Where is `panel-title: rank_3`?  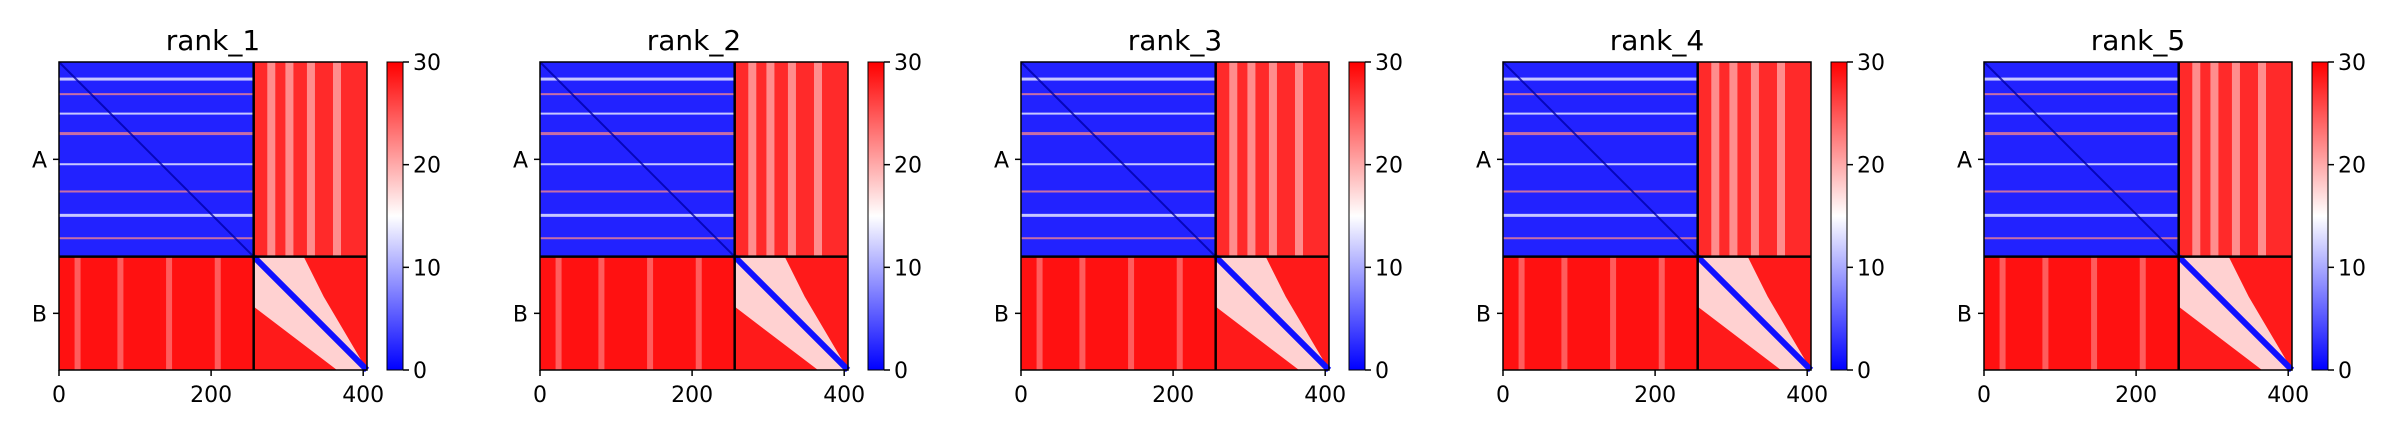 panel-title: rank_3 is located at coordinates (1175, 40).